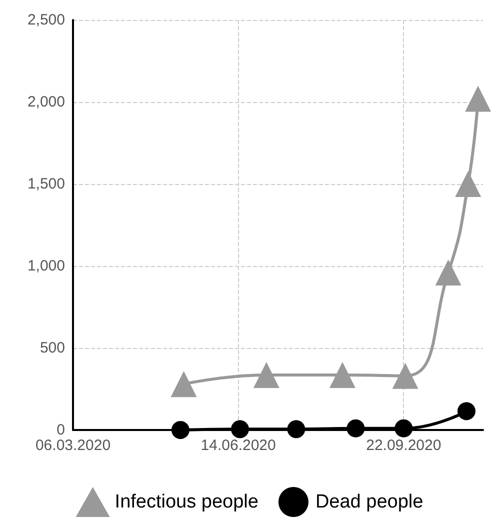 This screenshot has height=530, width=499. Describe the element at coordinates (46, 184) in the screenshot. I see `y-tick-label: 1,500` at that location.